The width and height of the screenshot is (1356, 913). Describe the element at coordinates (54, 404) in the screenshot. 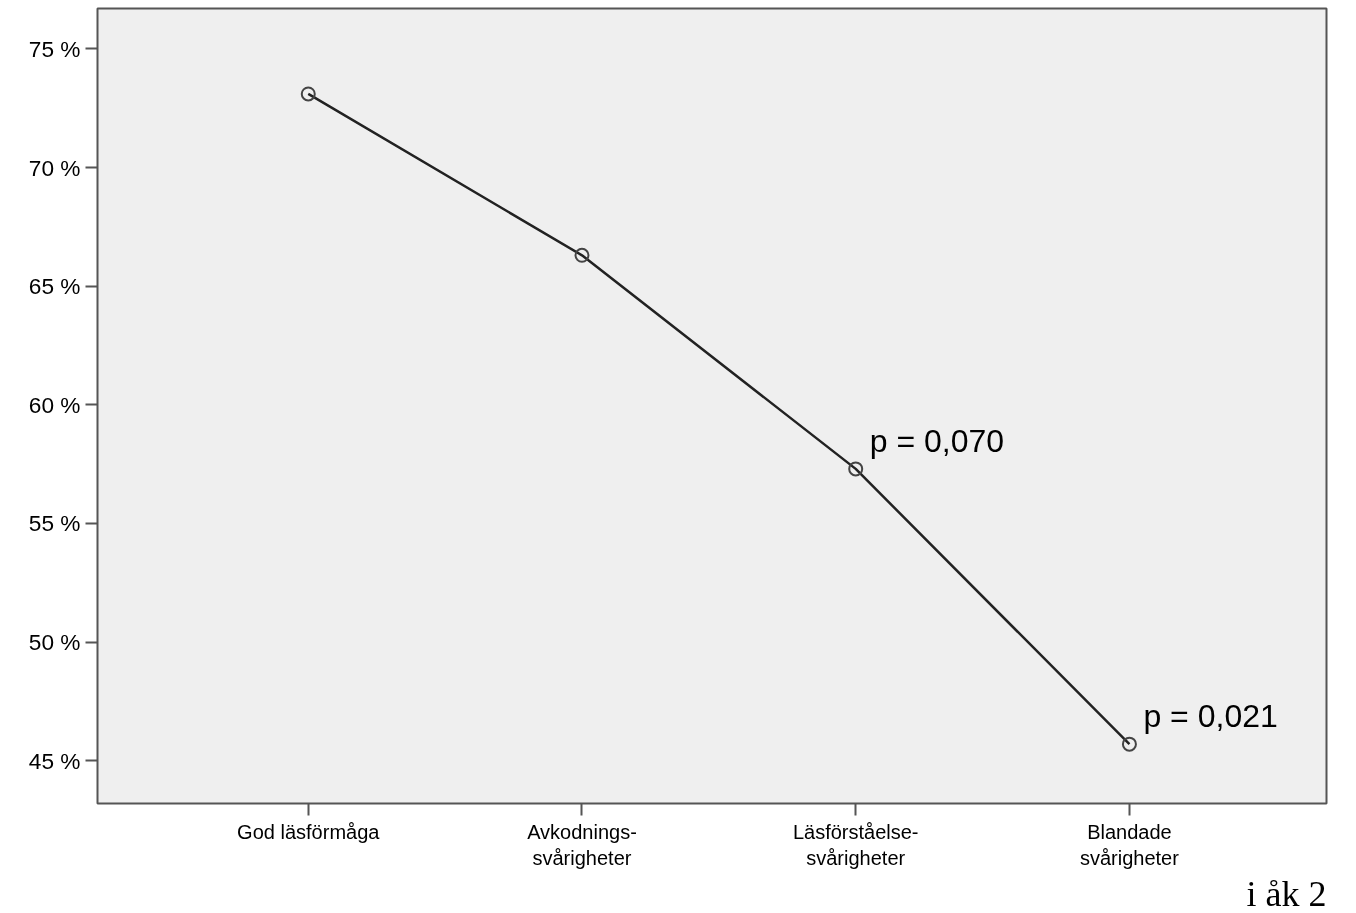

I see `y-tick-label: 60 %` at that location.